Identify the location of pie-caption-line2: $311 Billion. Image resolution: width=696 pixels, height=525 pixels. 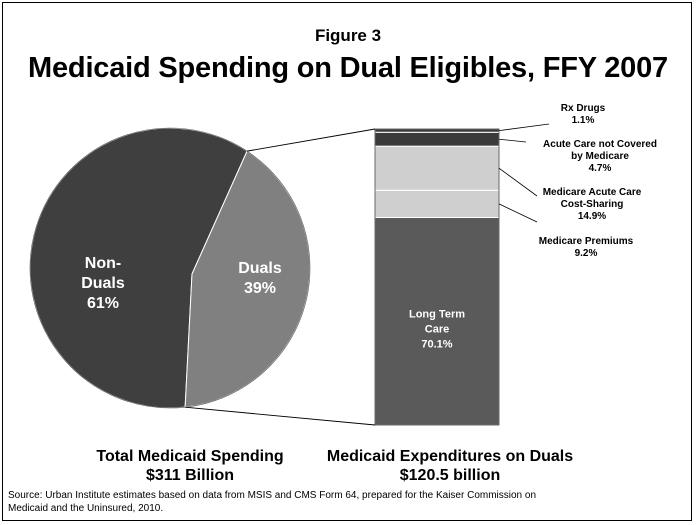
(190, 475).